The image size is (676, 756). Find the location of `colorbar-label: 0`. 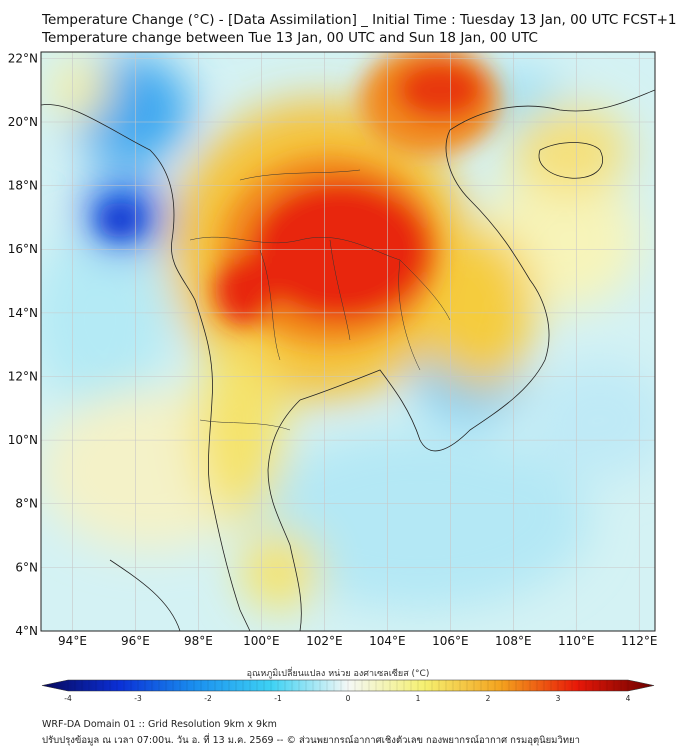

colorbar-label: 0 is located at coordinates (348, 698).